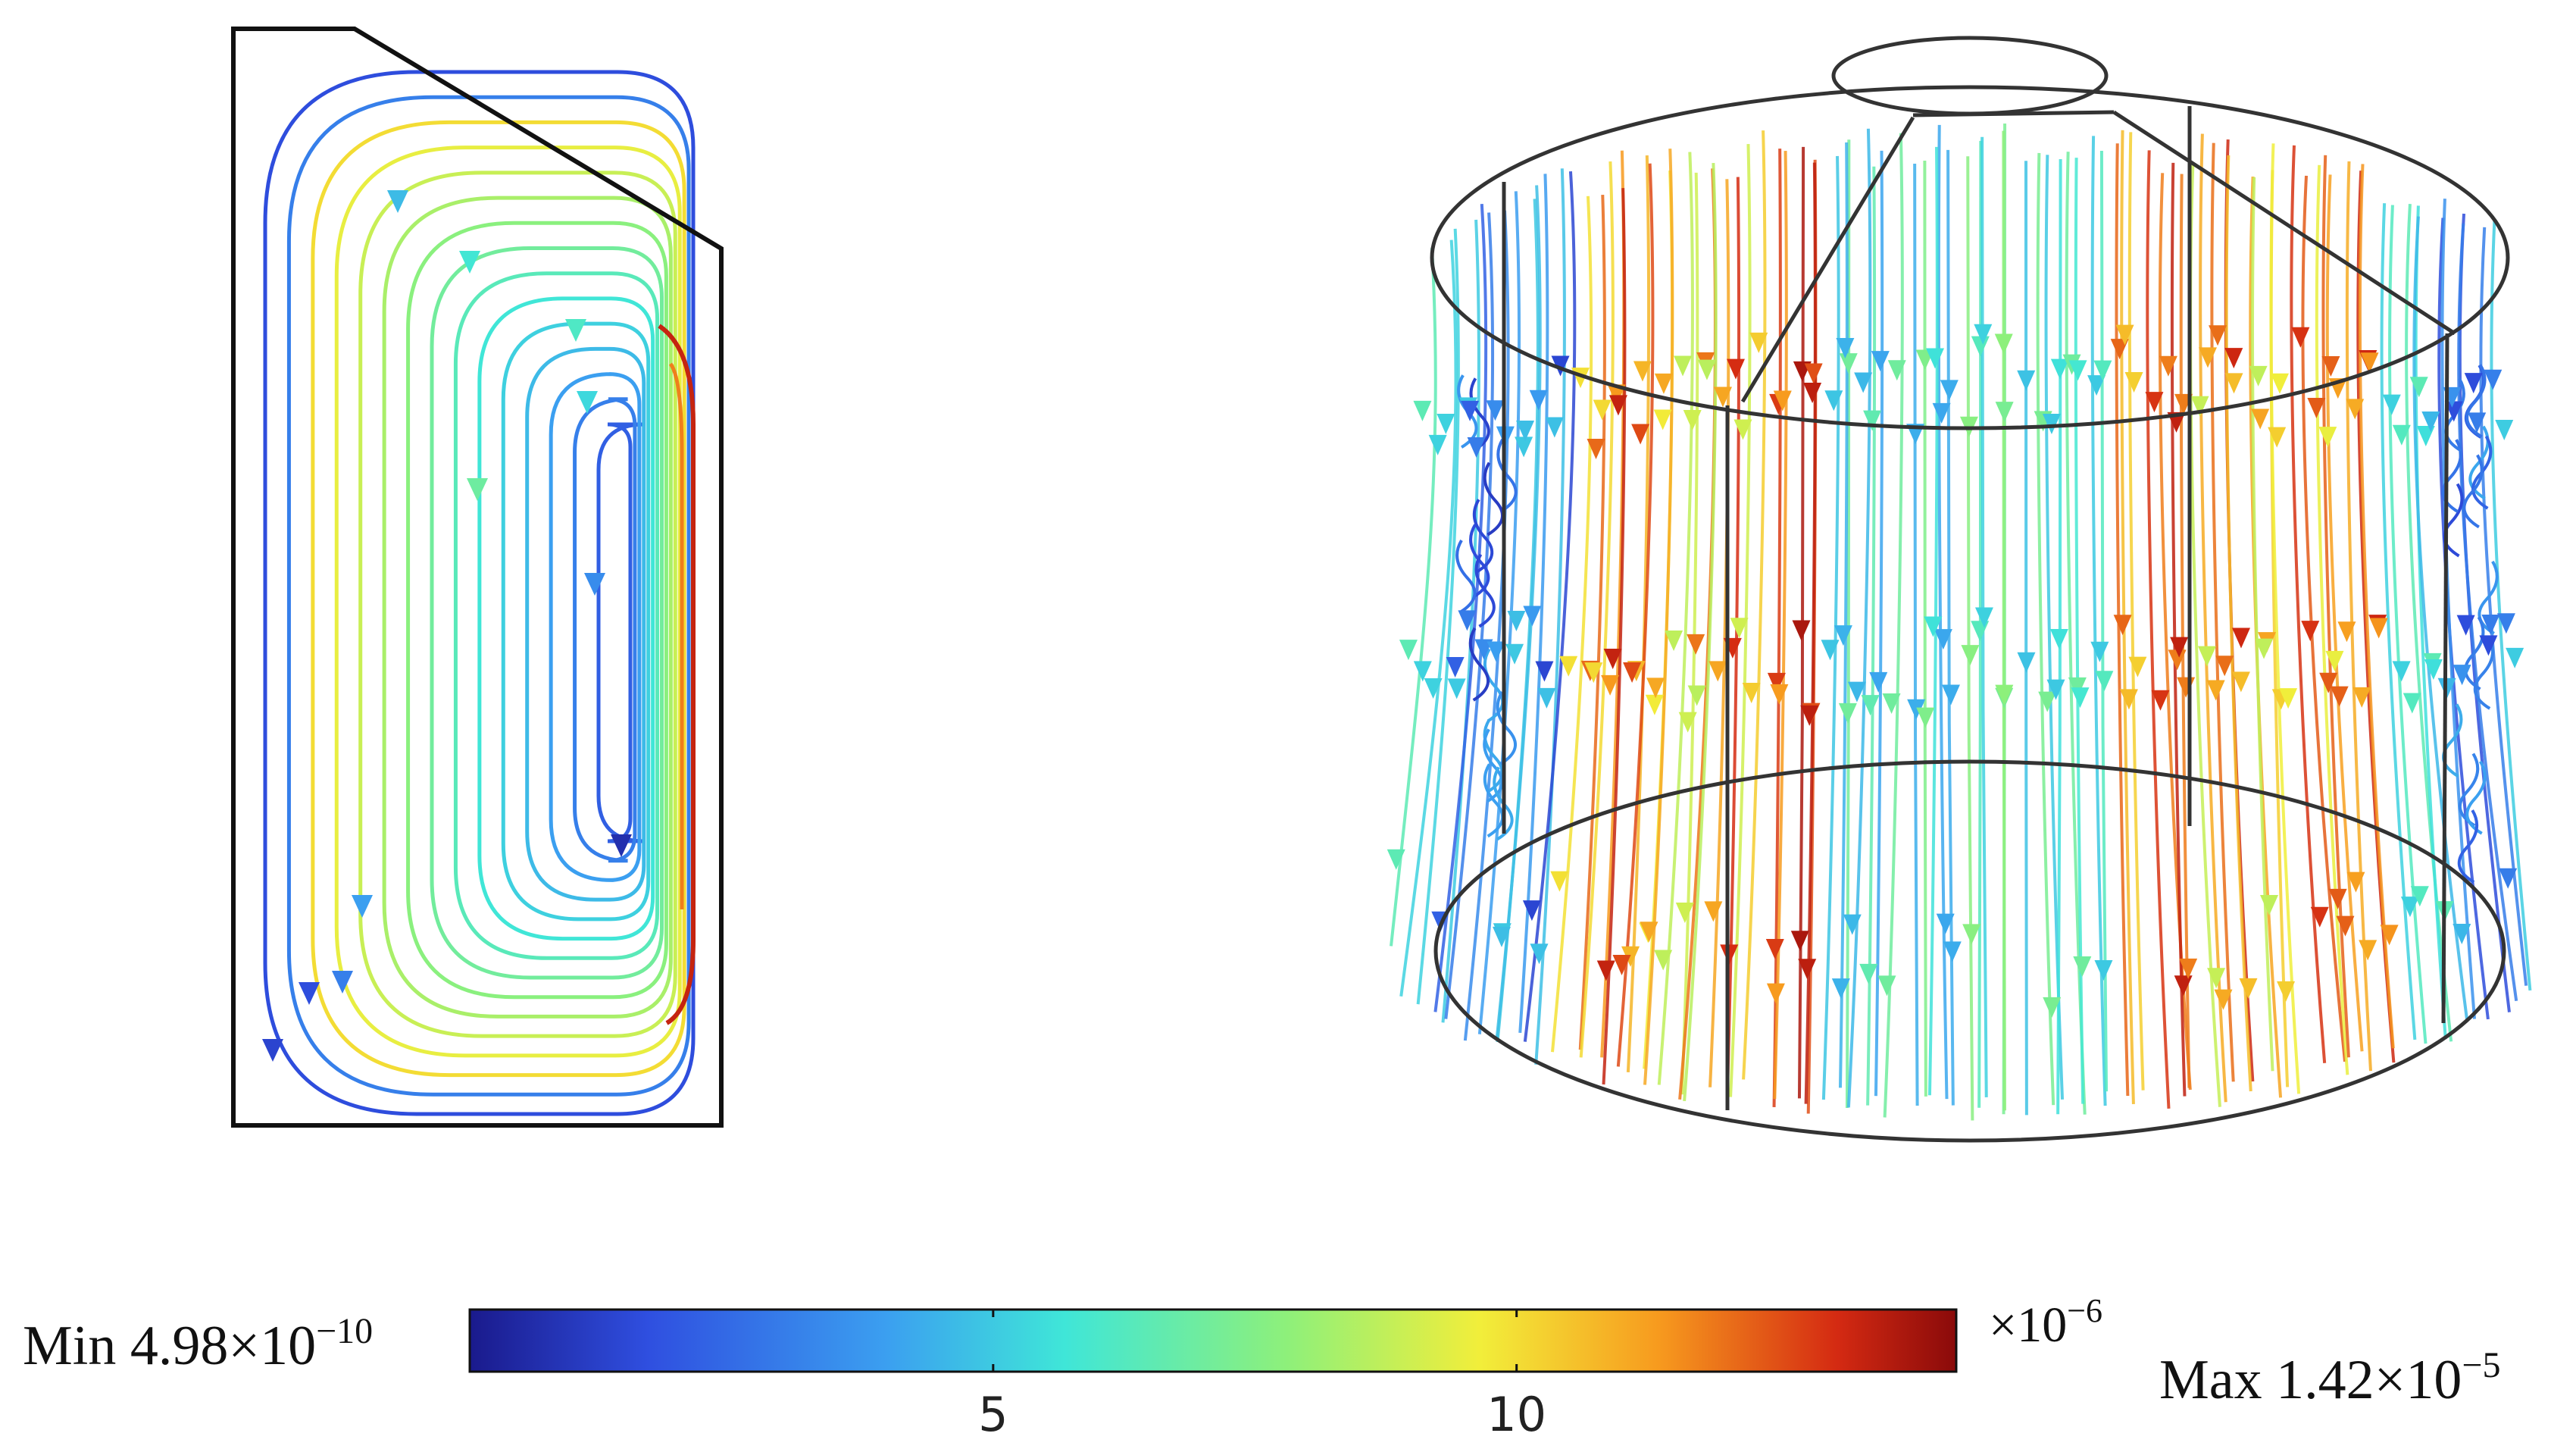 This screenshot has width=2576, height=1452. Describe the element at coordinates (2445, 678) in the screenshot. I see `edge-right` at that location.